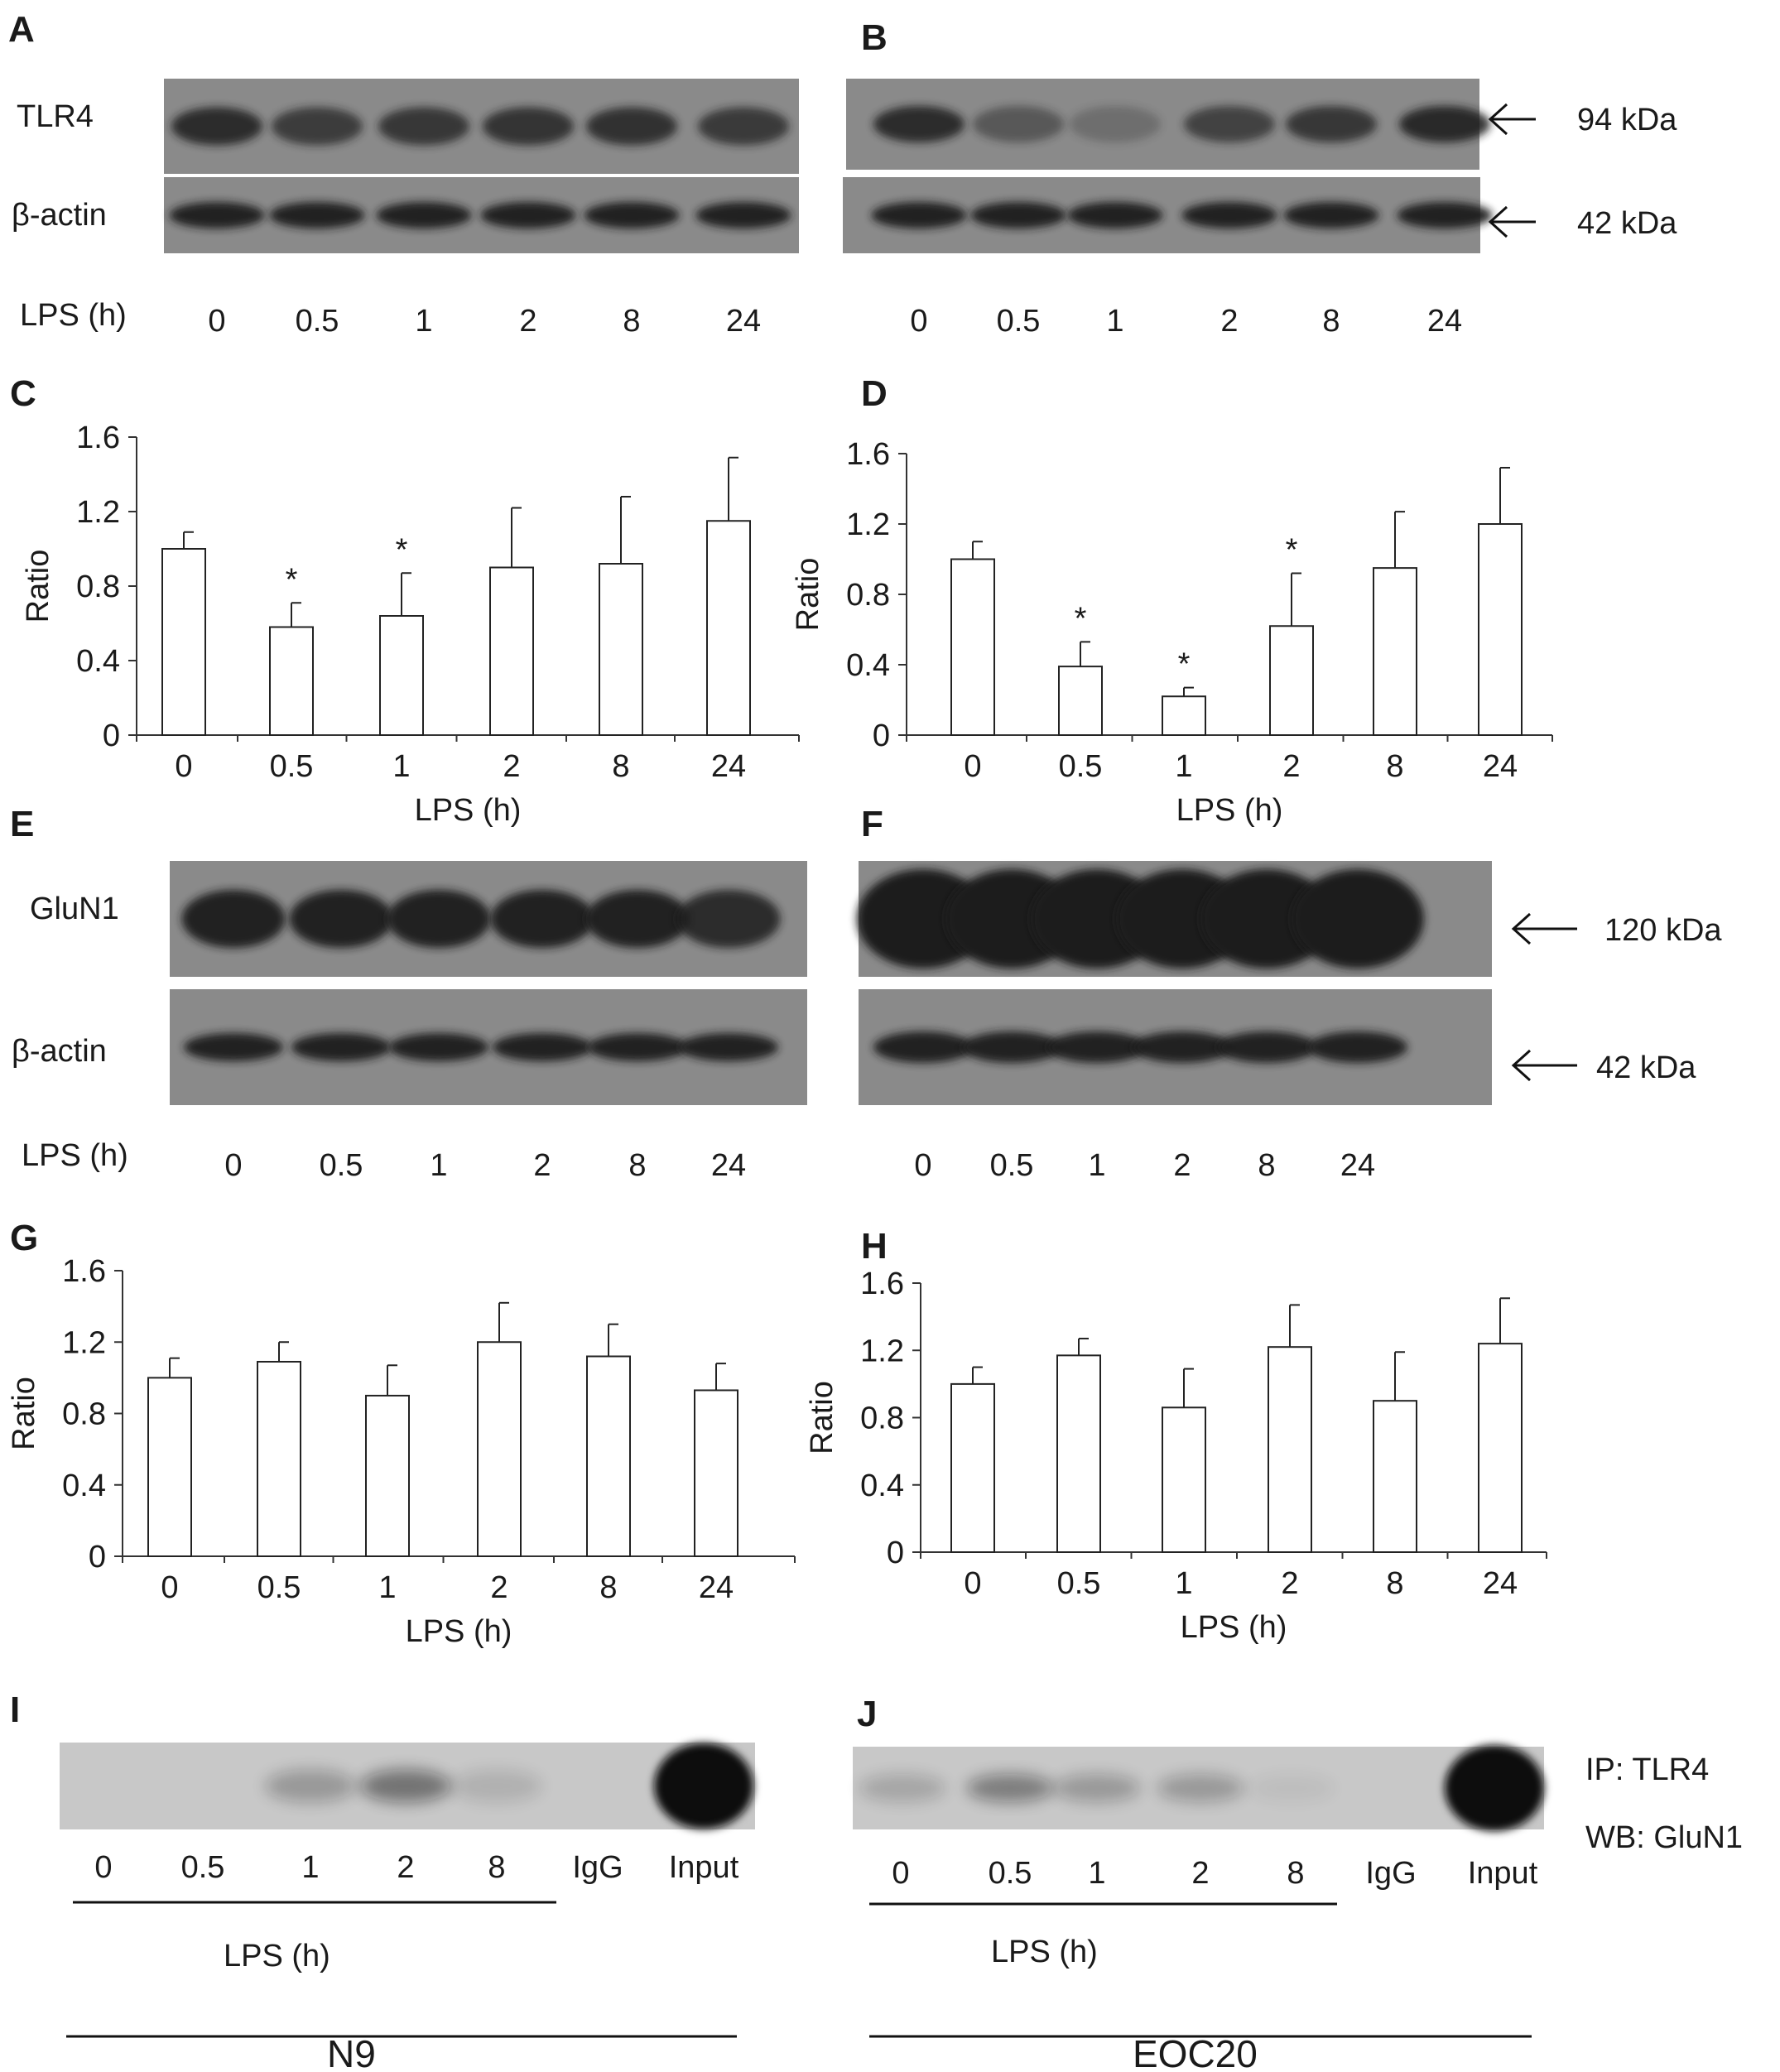 This screenshot has height=2072, width=1780. Describe the element at coordinates (868, 454) in the screenshot. I see `y-tick-label-d-4: 1.6` at that location.